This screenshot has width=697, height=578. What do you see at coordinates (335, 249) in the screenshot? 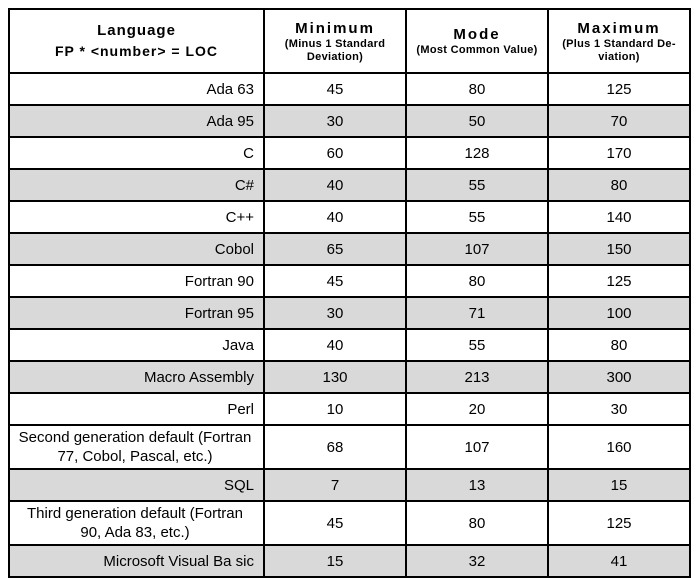
I see `minimum-cell: 65` at bounding box center [335, 249].